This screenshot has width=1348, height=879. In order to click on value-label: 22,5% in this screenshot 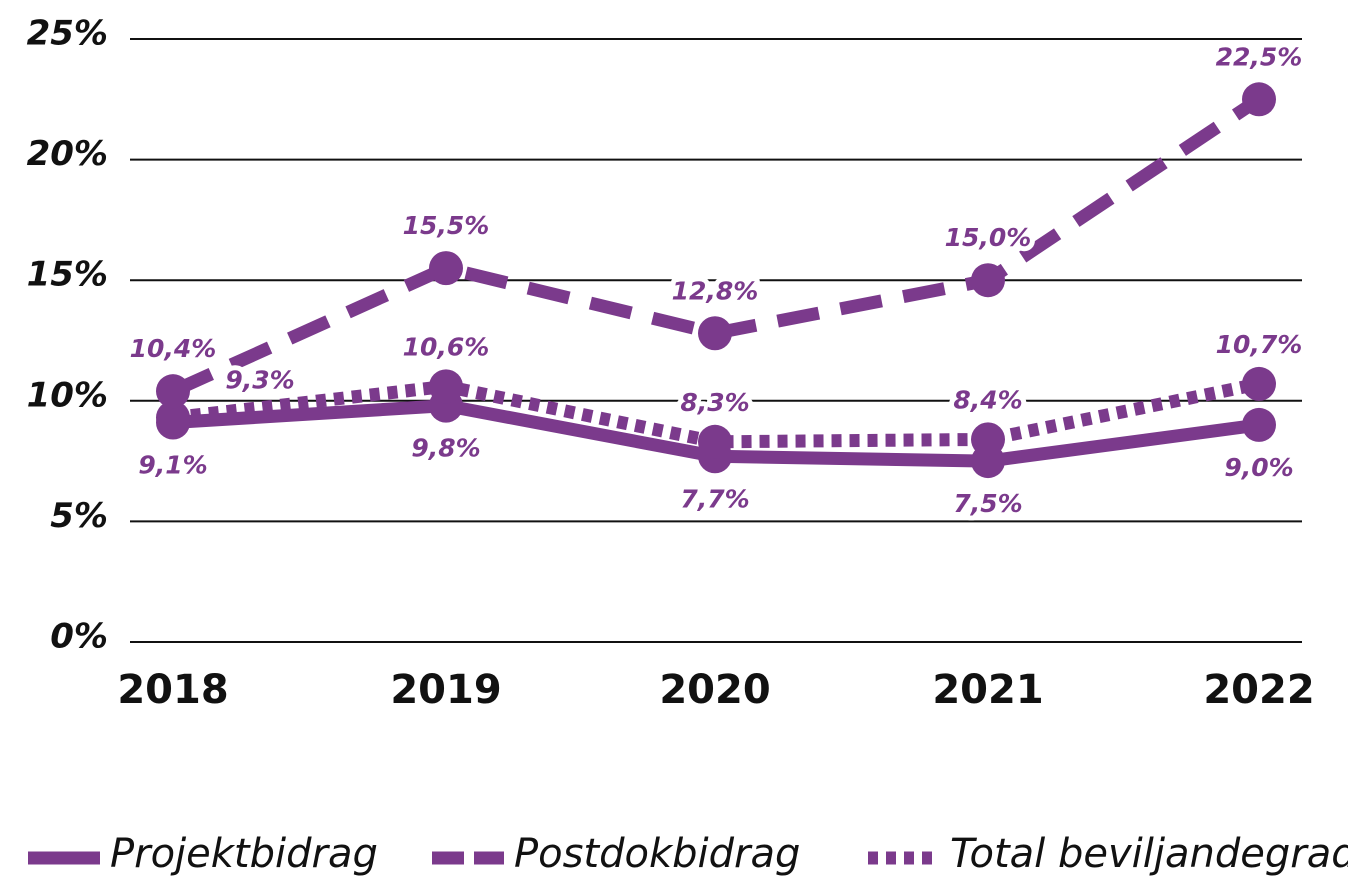, I will do `click(1259, 56)`.